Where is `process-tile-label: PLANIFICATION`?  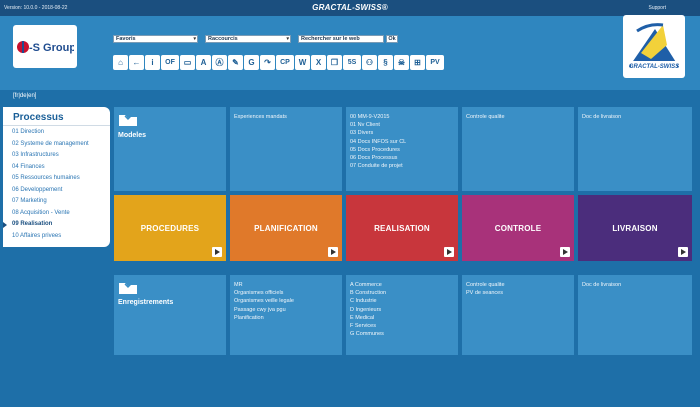
process-tile-label: PLANIFICATION is located at coordinates (286, 228).